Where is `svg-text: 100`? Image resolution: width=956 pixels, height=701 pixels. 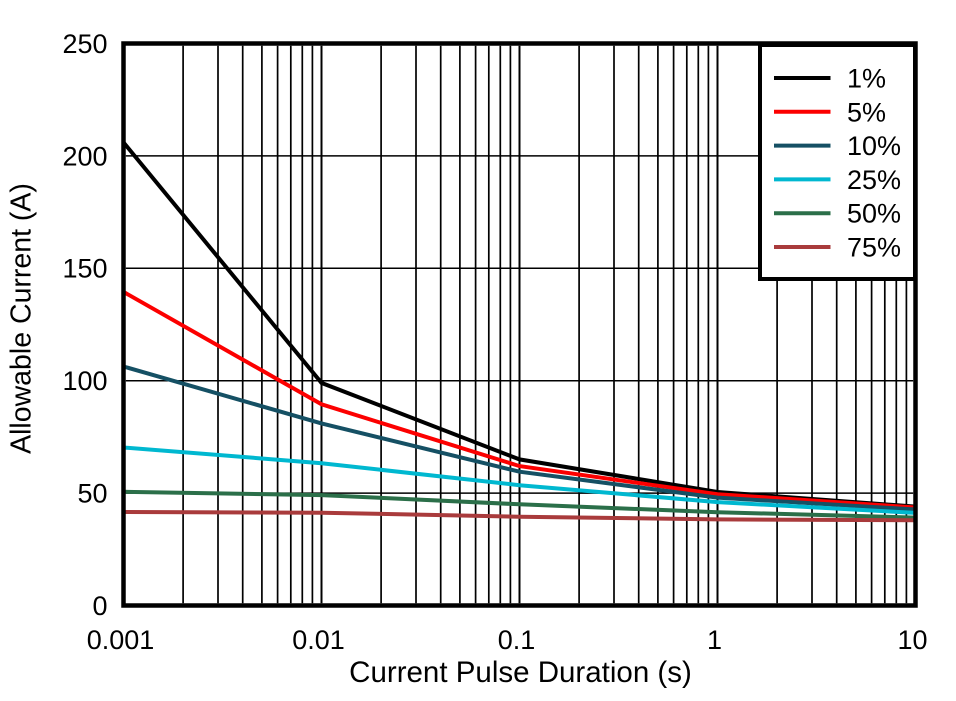 svg-text: 100 is located at coordinates (84, 381).